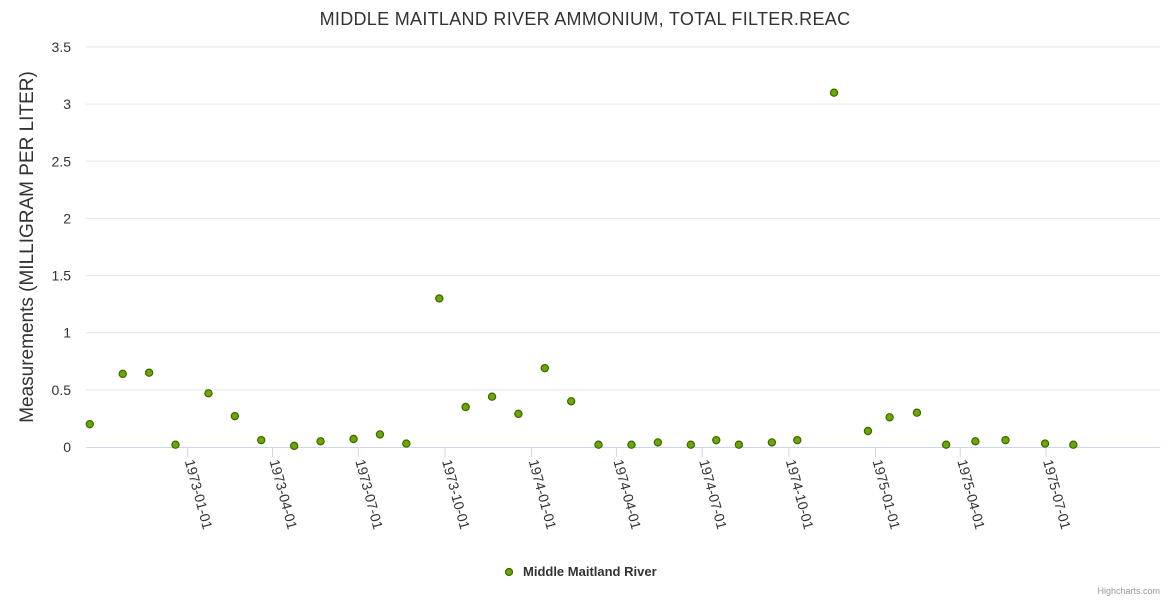 This screenshot has width=1170, height=600. What do you see at coordinates (1057, 495) in the screenshot?
I see `x-tick-label: 1975-07-01` at bounding box center [1057, 495].